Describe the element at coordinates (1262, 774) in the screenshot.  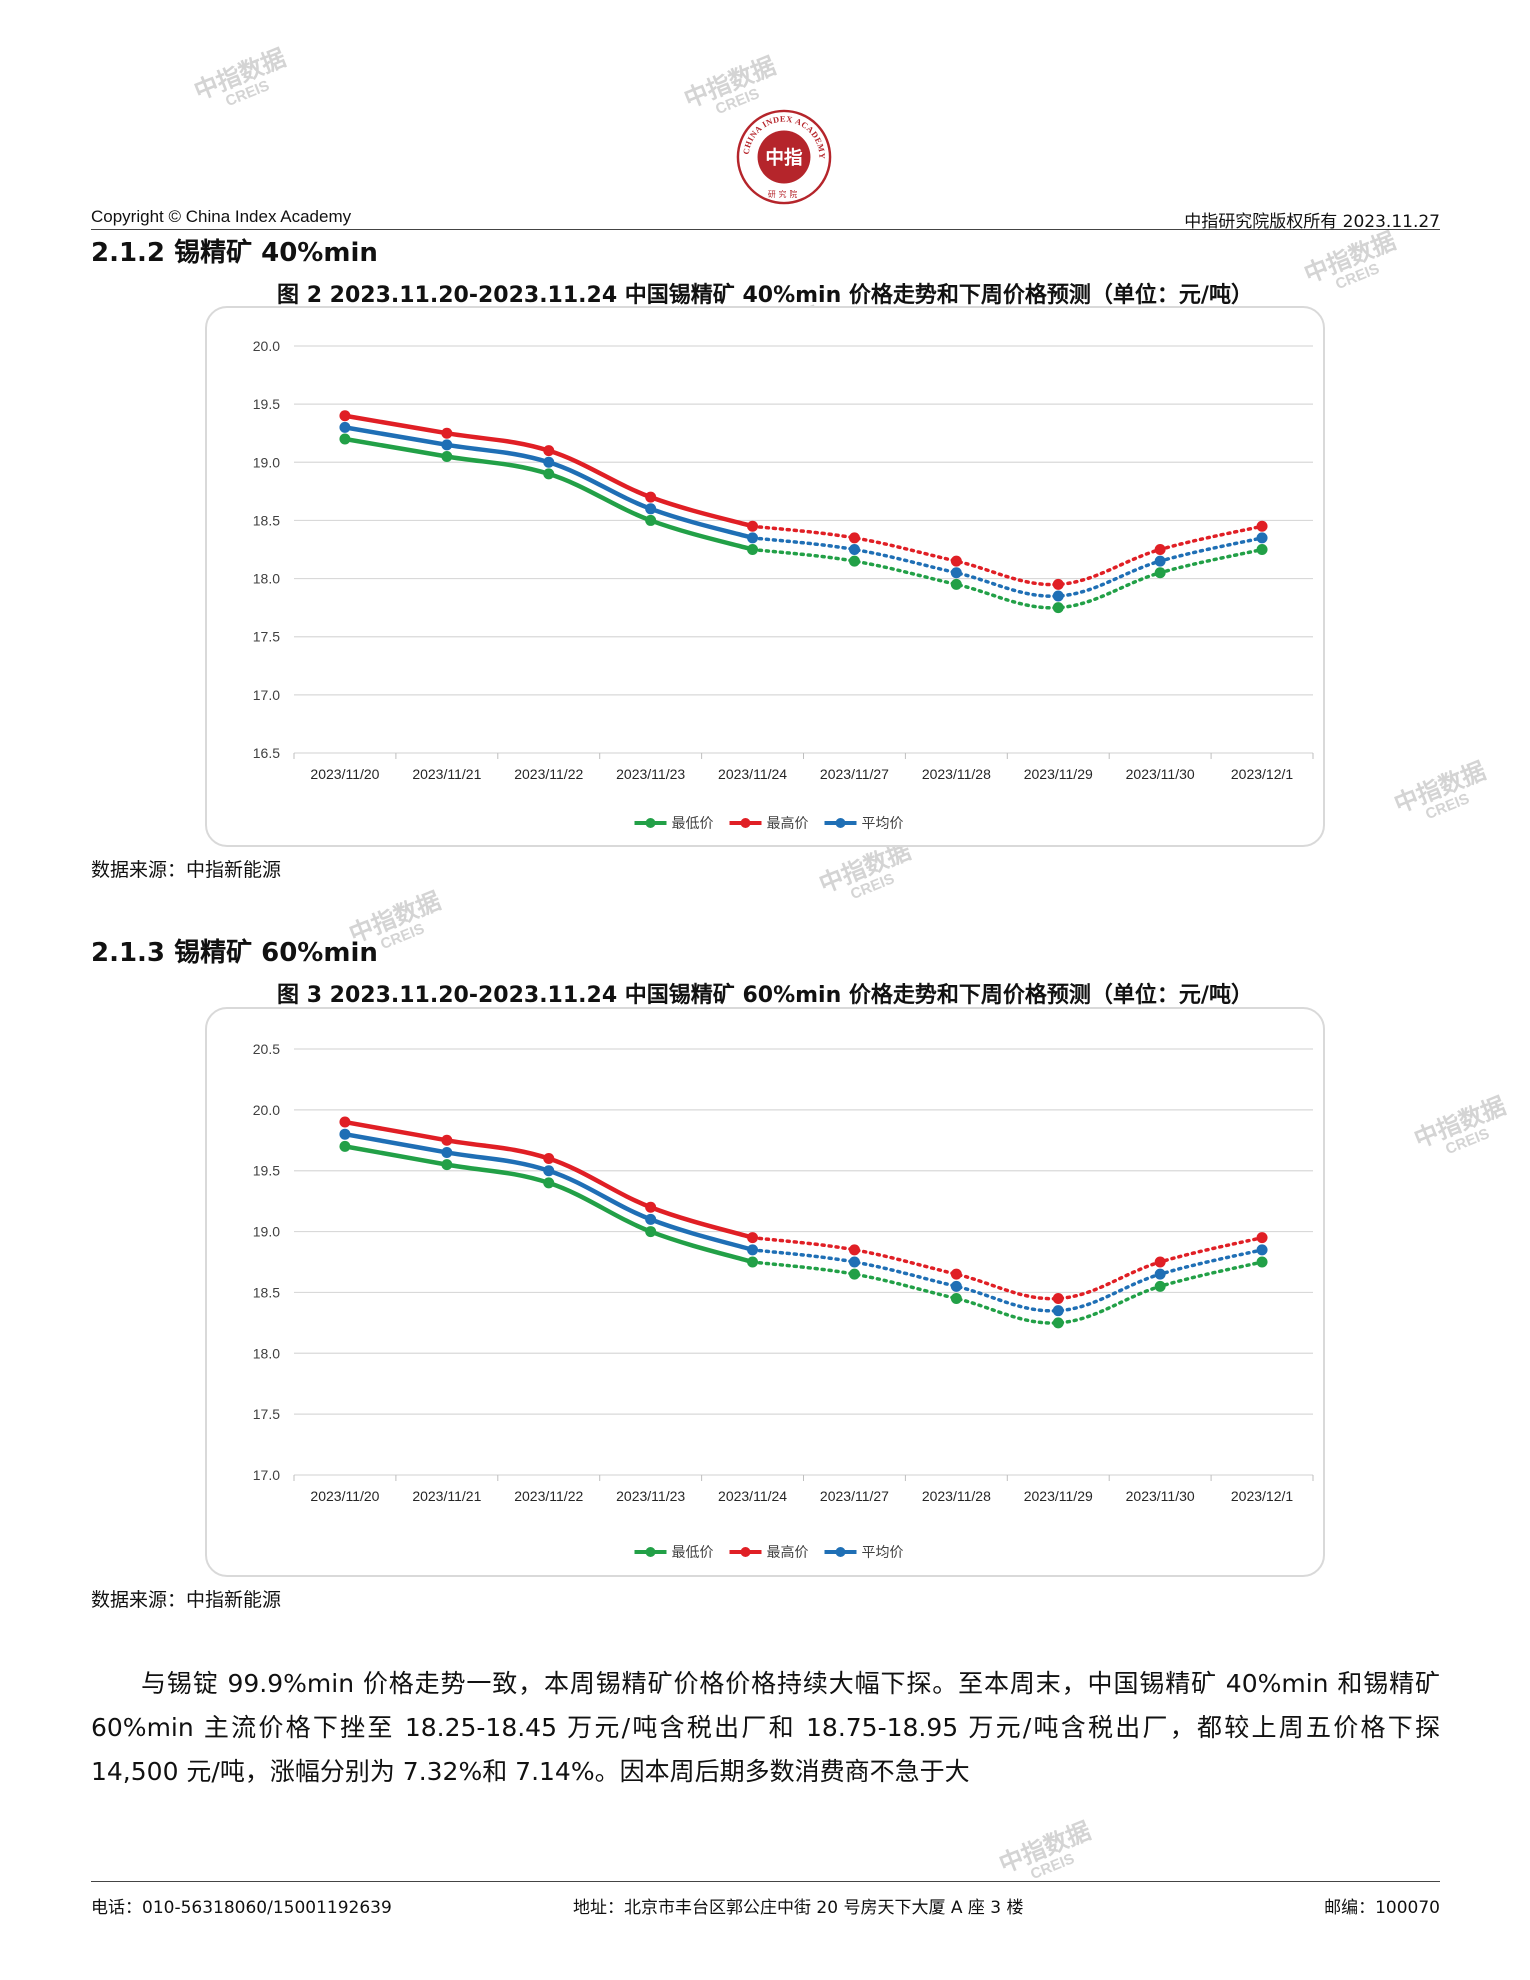
I see `x-tick-label: 2023/12/1` at that location.